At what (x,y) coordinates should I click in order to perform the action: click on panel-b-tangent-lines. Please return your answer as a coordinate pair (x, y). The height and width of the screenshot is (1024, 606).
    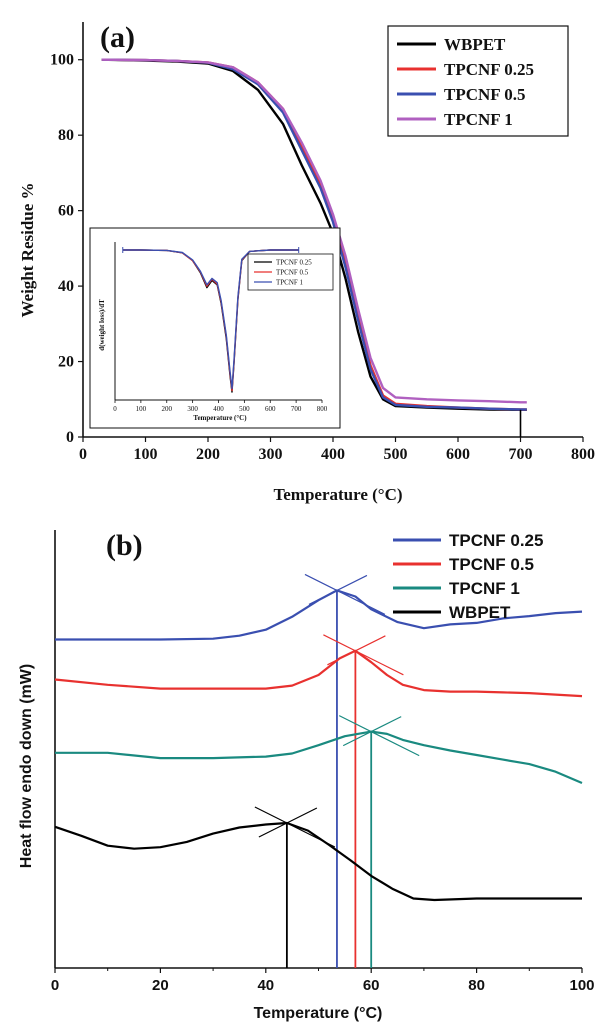
    Looking at the image, I should click on (337, 770).